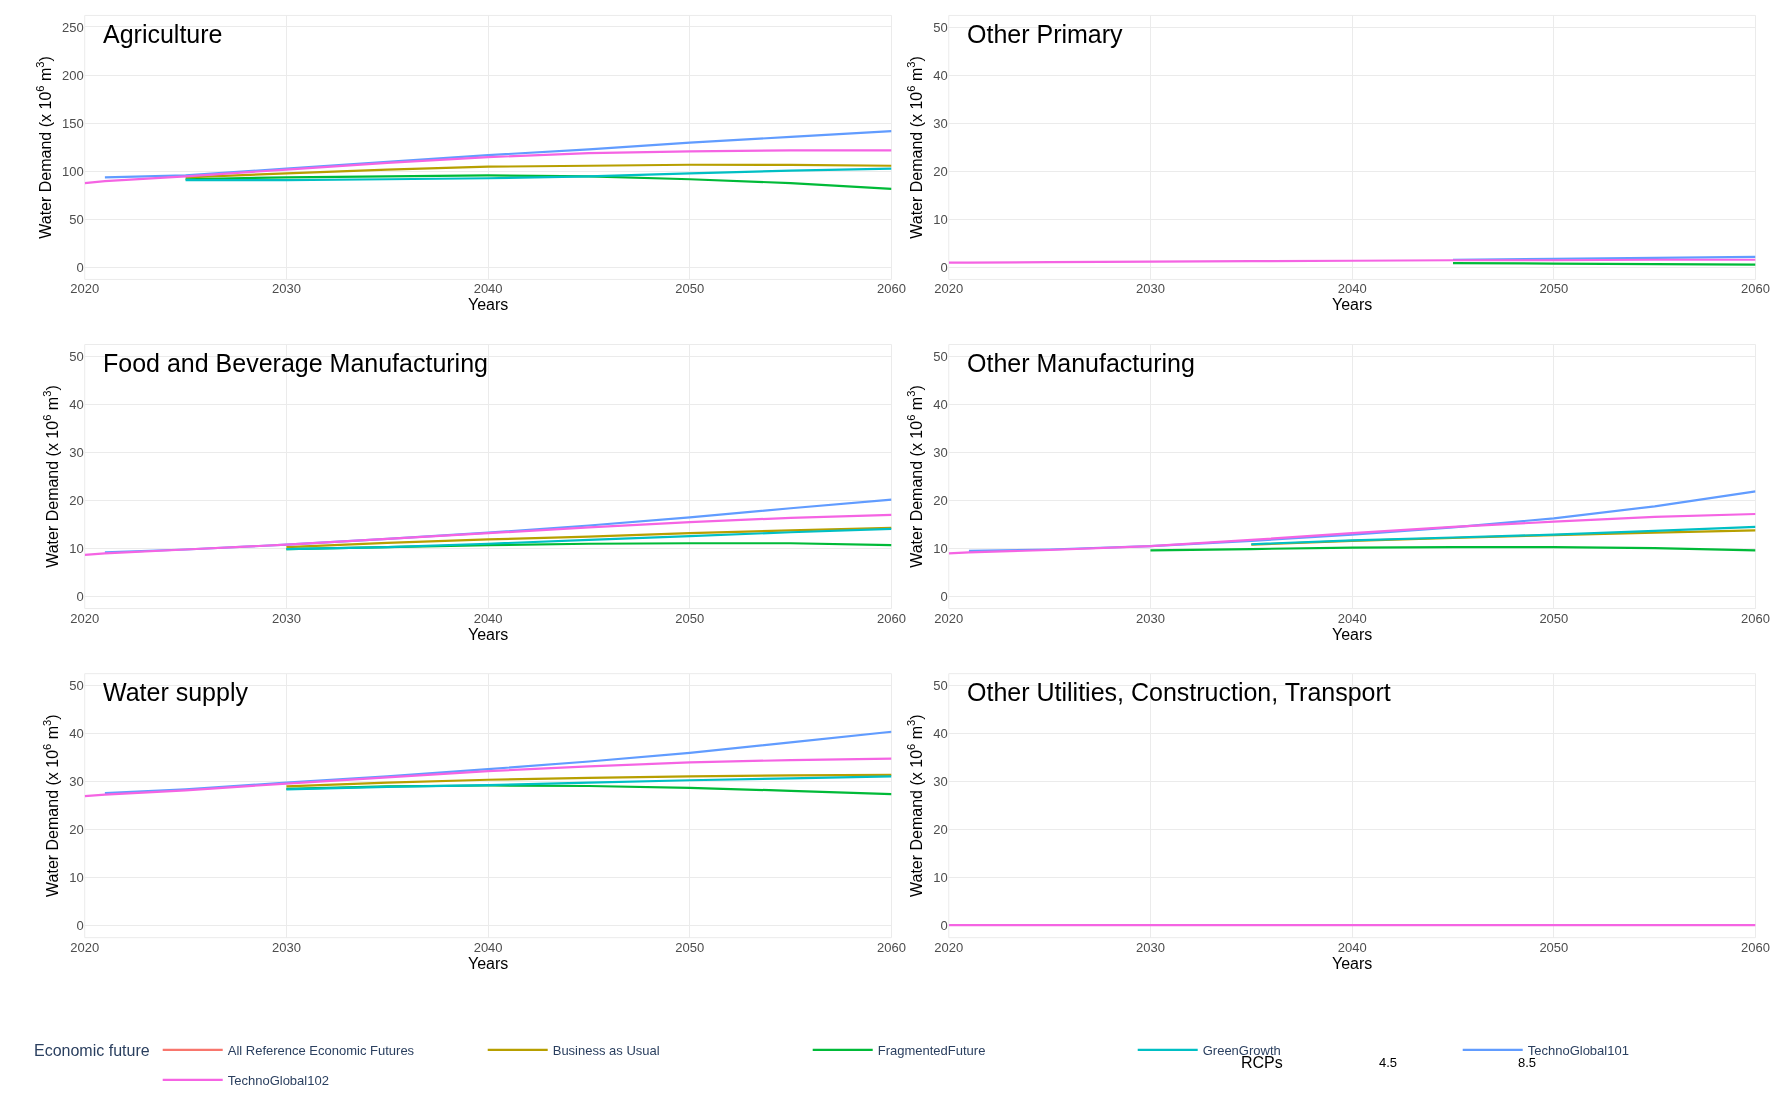  What do you see at coordinates (1179, 692) in the screenshot?
I see `chart-title: Other Utilities, Construction, Transport` at bounding box center [1179, 692].